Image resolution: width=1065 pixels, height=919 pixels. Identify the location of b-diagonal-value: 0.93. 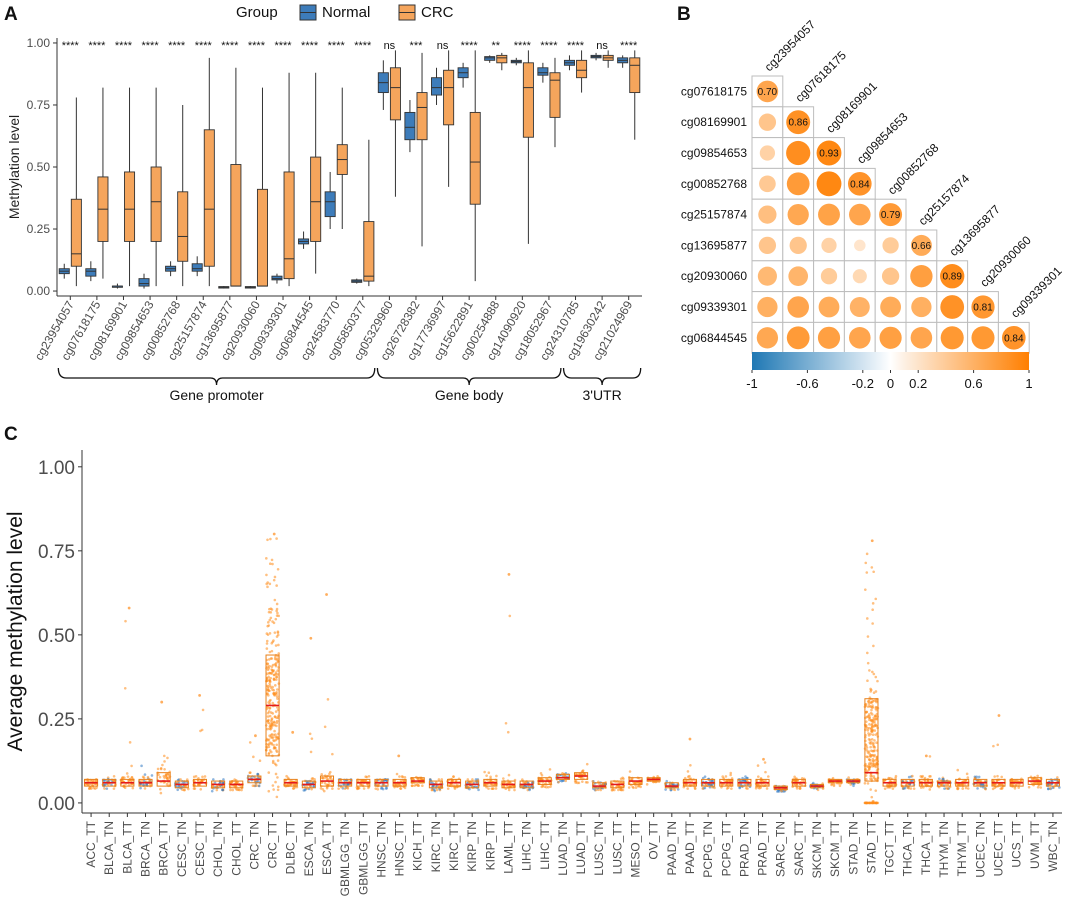
(829, 154).